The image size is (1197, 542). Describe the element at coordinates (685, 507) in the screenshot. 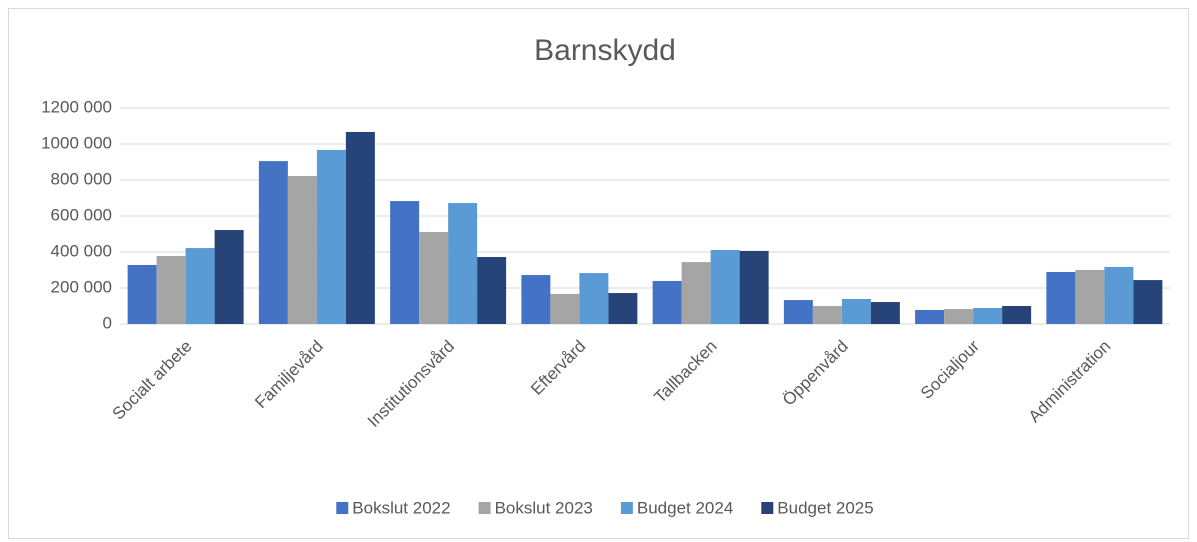

I see `legend-label: Budget 2024` at that location.